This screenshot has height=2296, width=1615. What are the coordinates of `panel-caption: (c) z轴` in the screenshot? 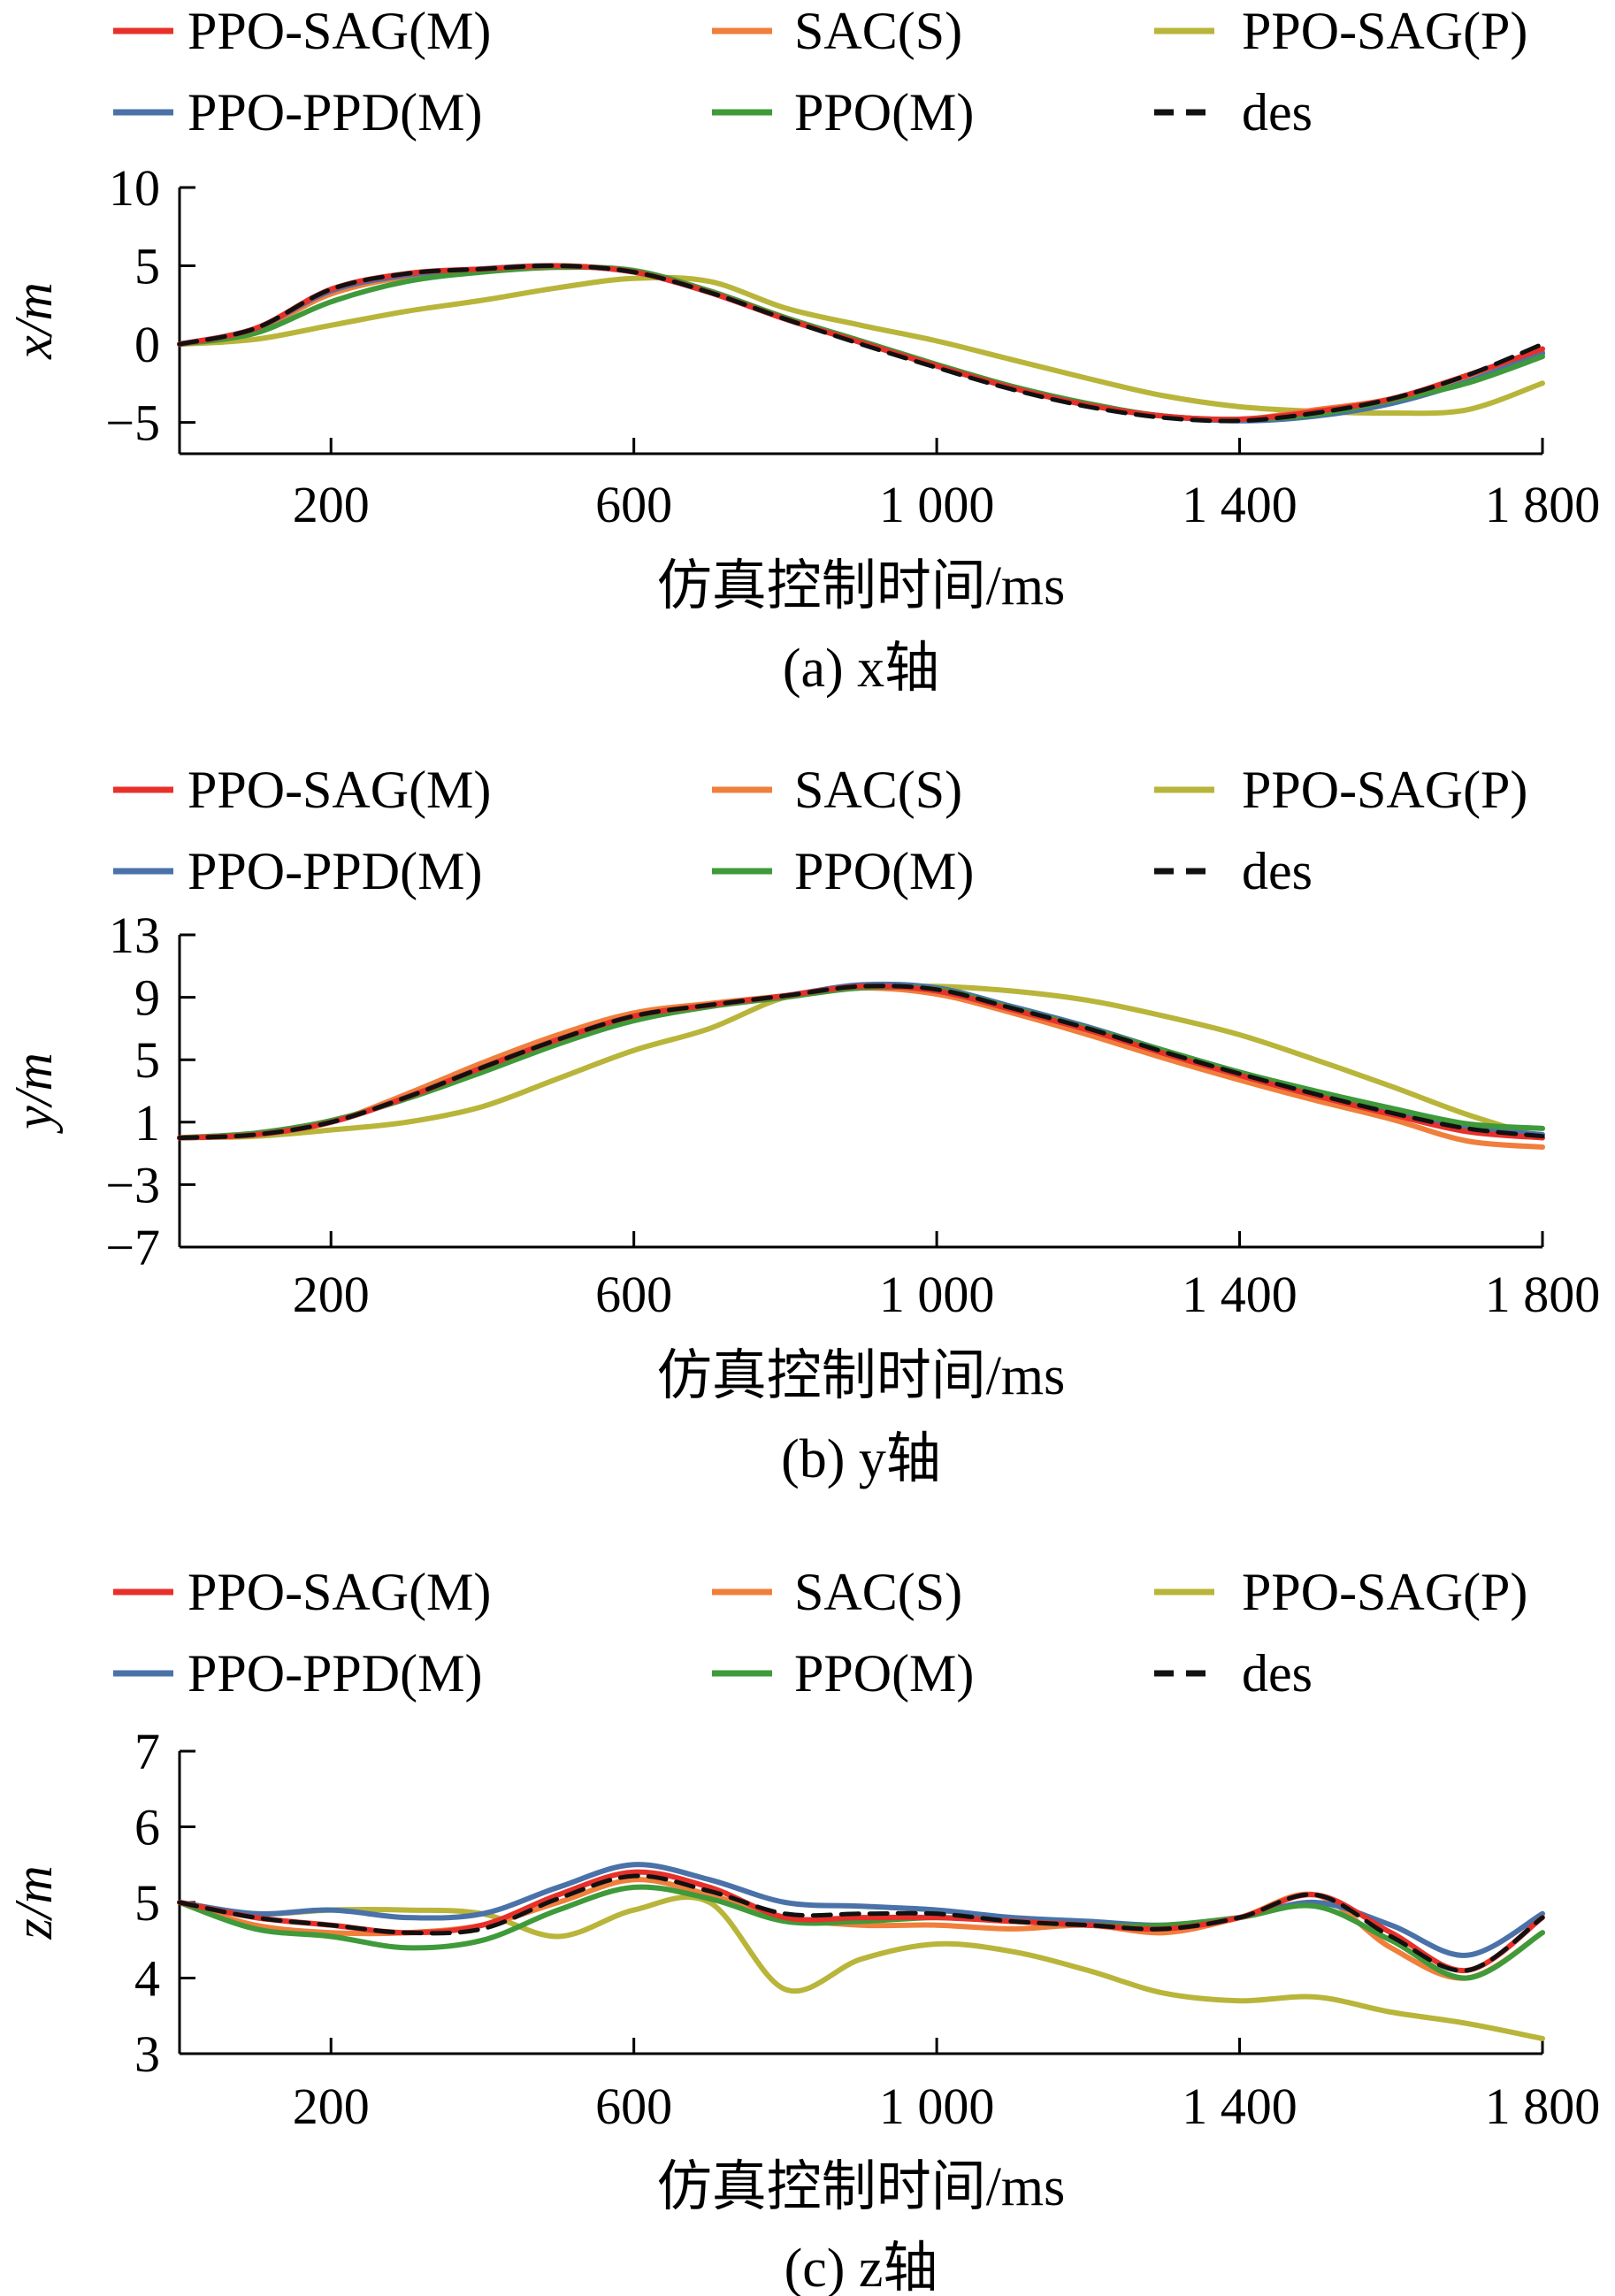 It's located at (861, 2267).